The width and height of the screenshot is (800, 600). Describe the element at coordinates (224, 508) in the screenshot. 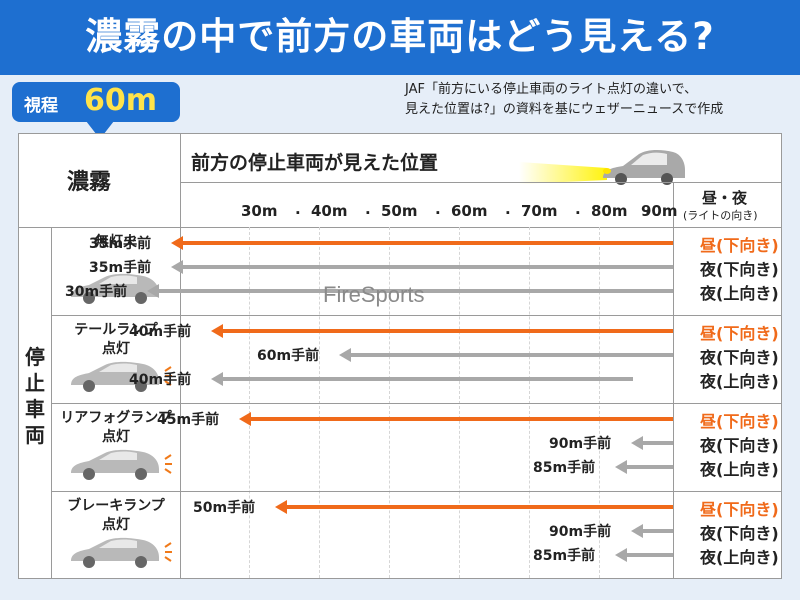

I see `arrow-label: 50m手前` at that location.